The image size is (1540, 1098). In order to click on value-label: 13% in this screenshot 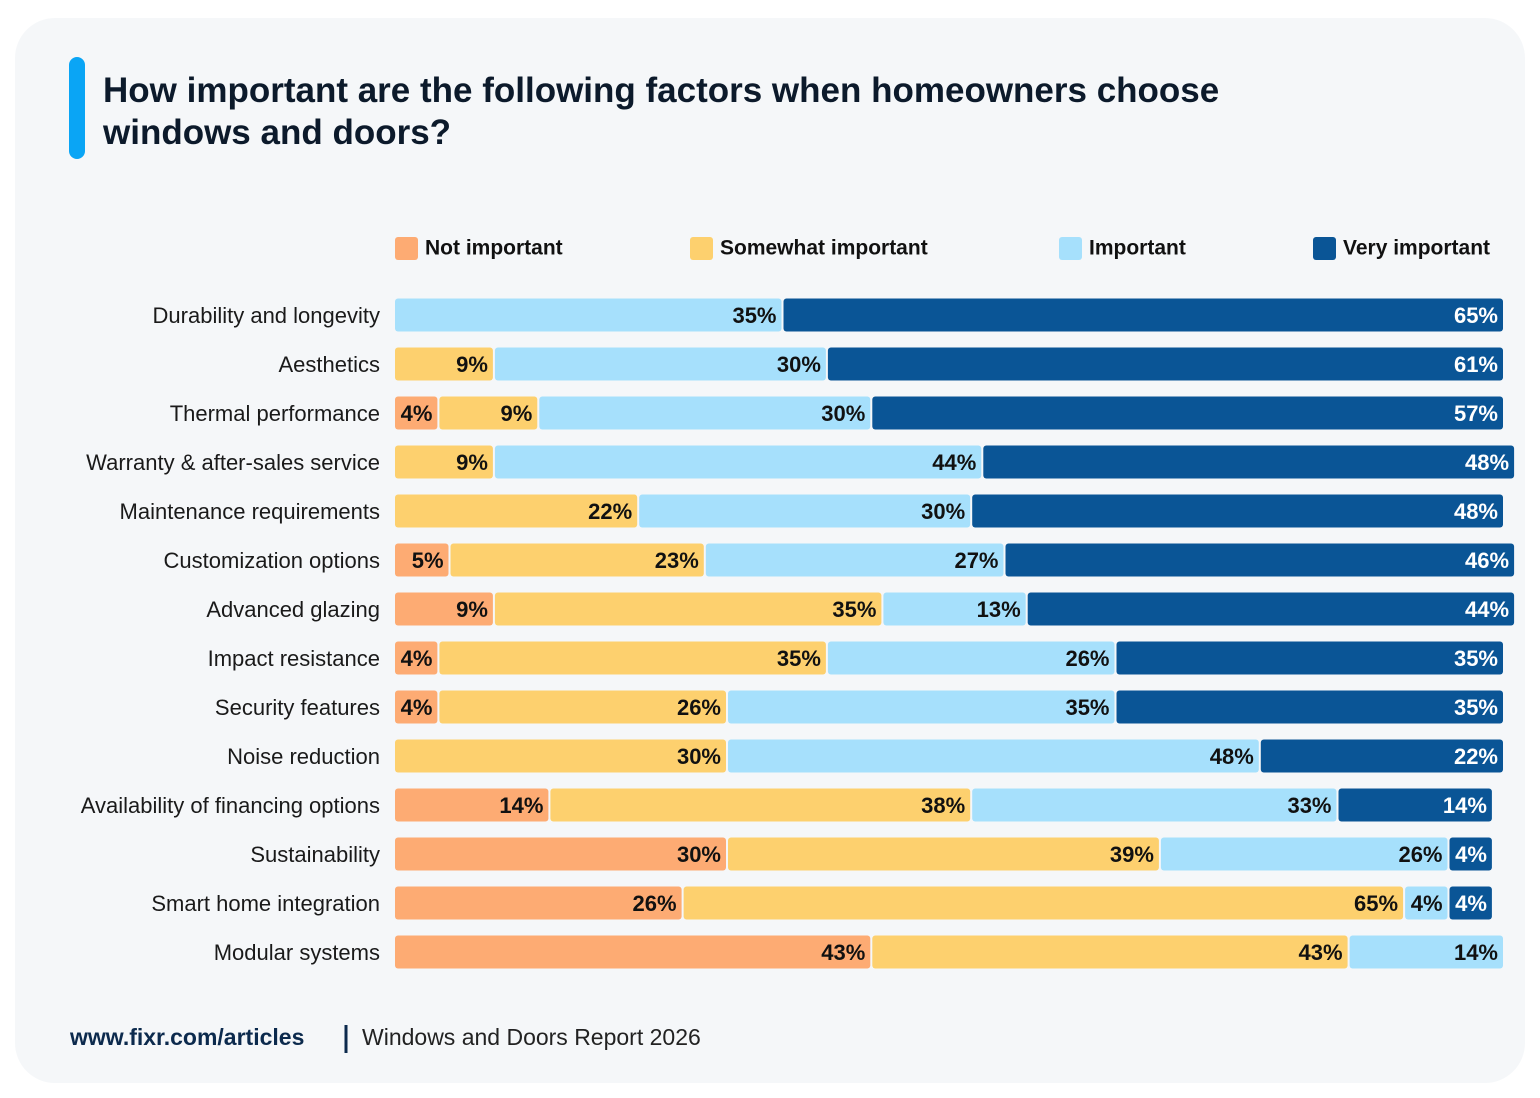, I will do `click(999, 609)`.